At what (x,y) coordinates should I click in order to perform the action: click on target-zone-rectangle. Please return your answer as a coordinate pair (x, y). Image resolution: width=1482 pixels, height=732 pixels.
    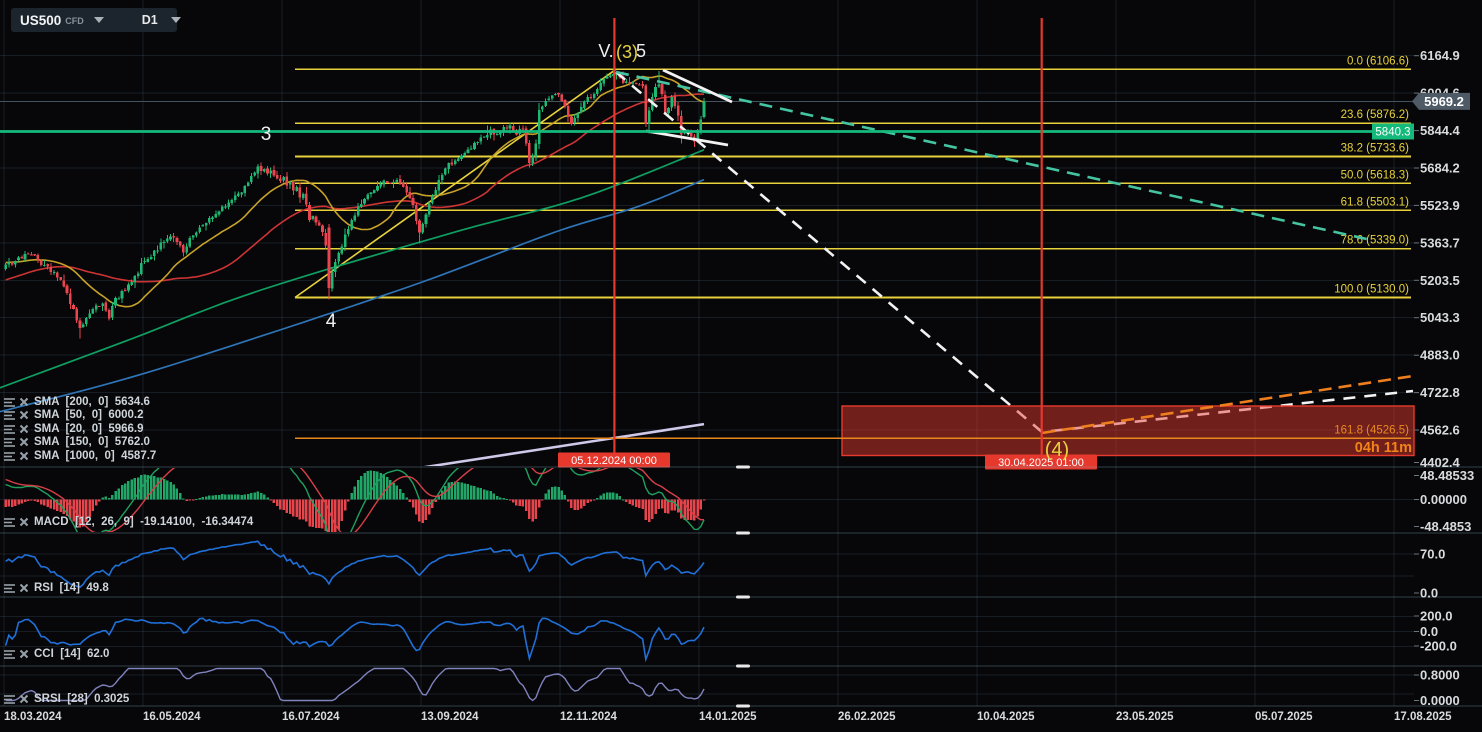
    Looking at the image, I should click on (1128, 431).